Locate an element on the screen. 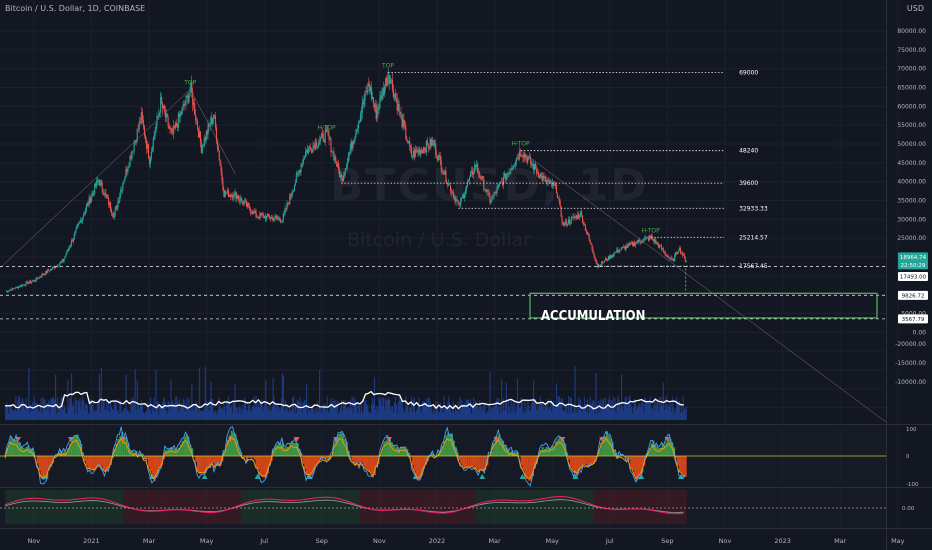 Image resolution: width=932 pixels, height=550 pixels. y-tick-label: -15000.00 is located at coordinates (910, 363).